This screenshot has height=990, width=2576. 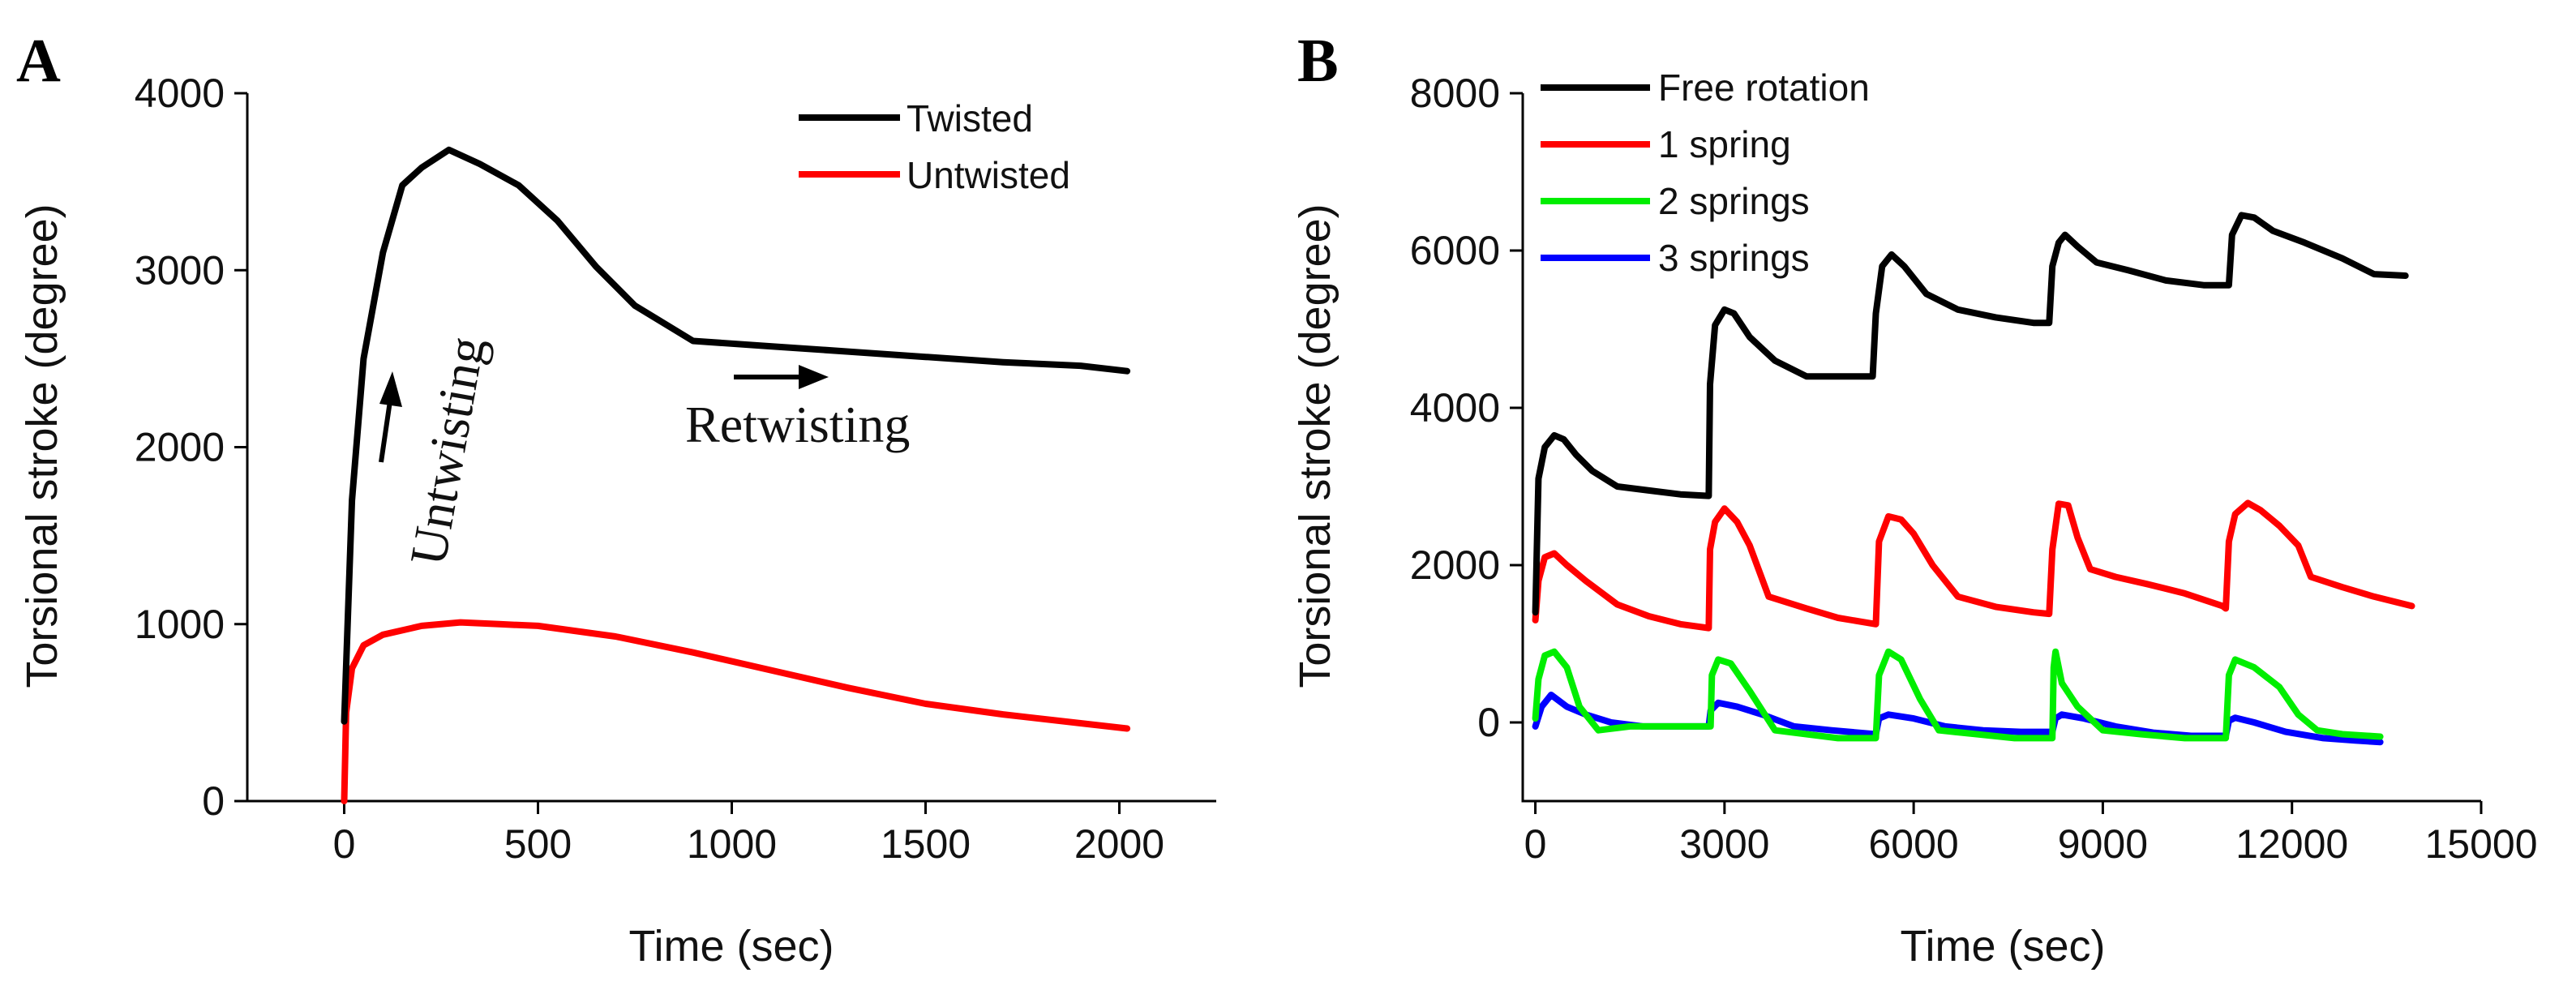 I want to click on x-tick-label: 1000, so click(x=732, y=844).